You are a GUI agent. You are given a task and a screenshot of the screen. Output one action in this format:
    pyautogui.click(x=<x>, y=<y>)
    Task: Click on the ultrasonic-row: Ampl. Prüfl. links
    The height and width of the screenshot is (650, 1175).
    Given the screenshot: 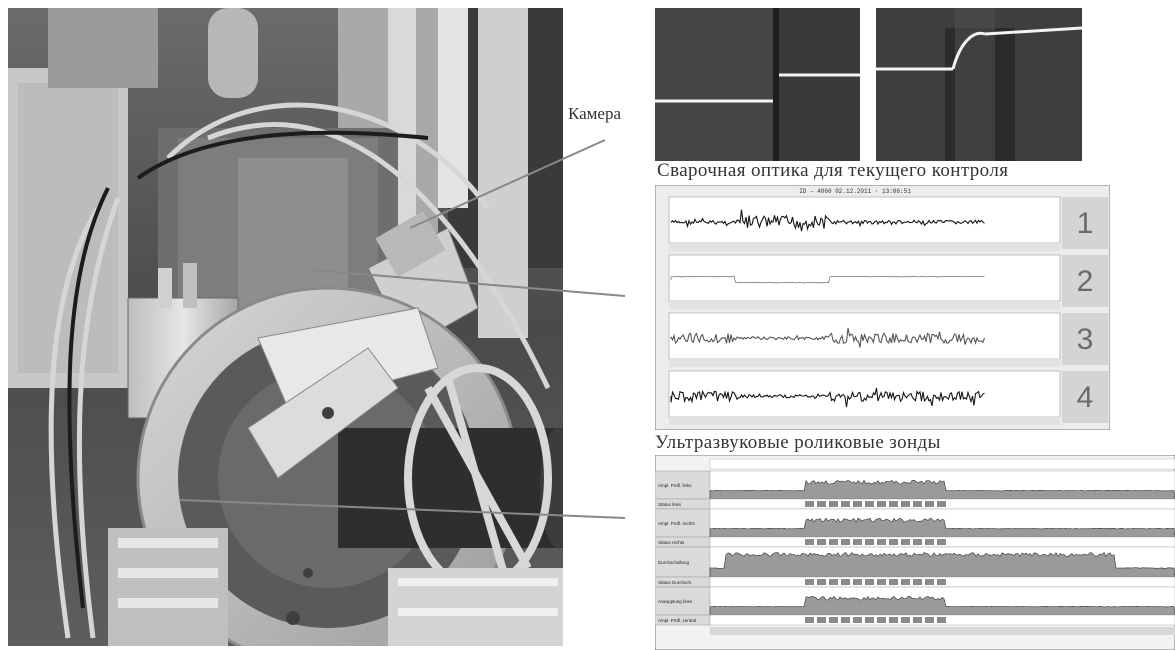 What is the action you would take?
    pyautogui.click(x=915, y=485)
    